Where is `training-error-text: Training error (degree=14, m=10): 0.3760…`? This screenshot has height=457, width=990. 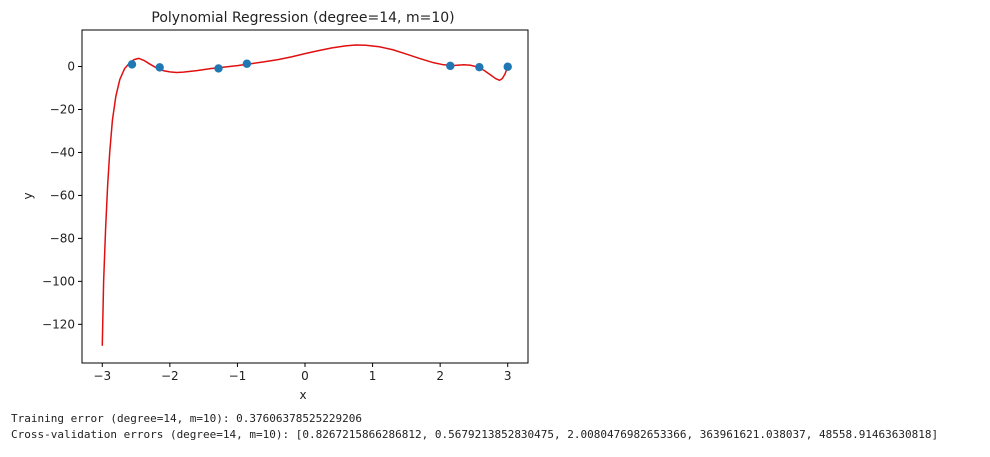
training-error-text: Training error (degree=14, m=10): 0.3760… is located at coordinates (186, 418).